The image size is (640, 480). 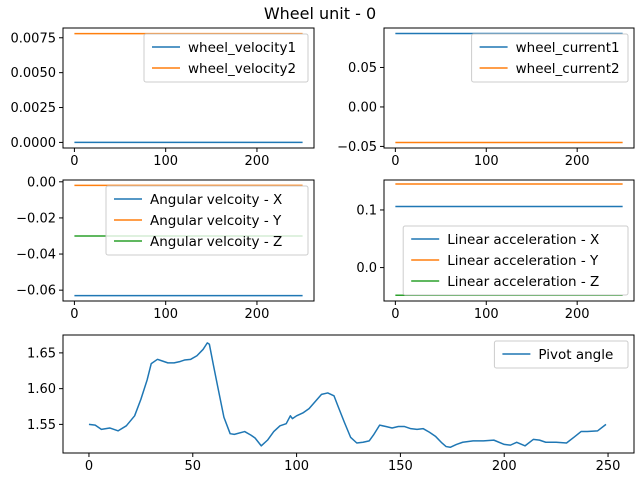 I want to click on legend-label: Linear acceleration - Y, so click(x=523, y=261).